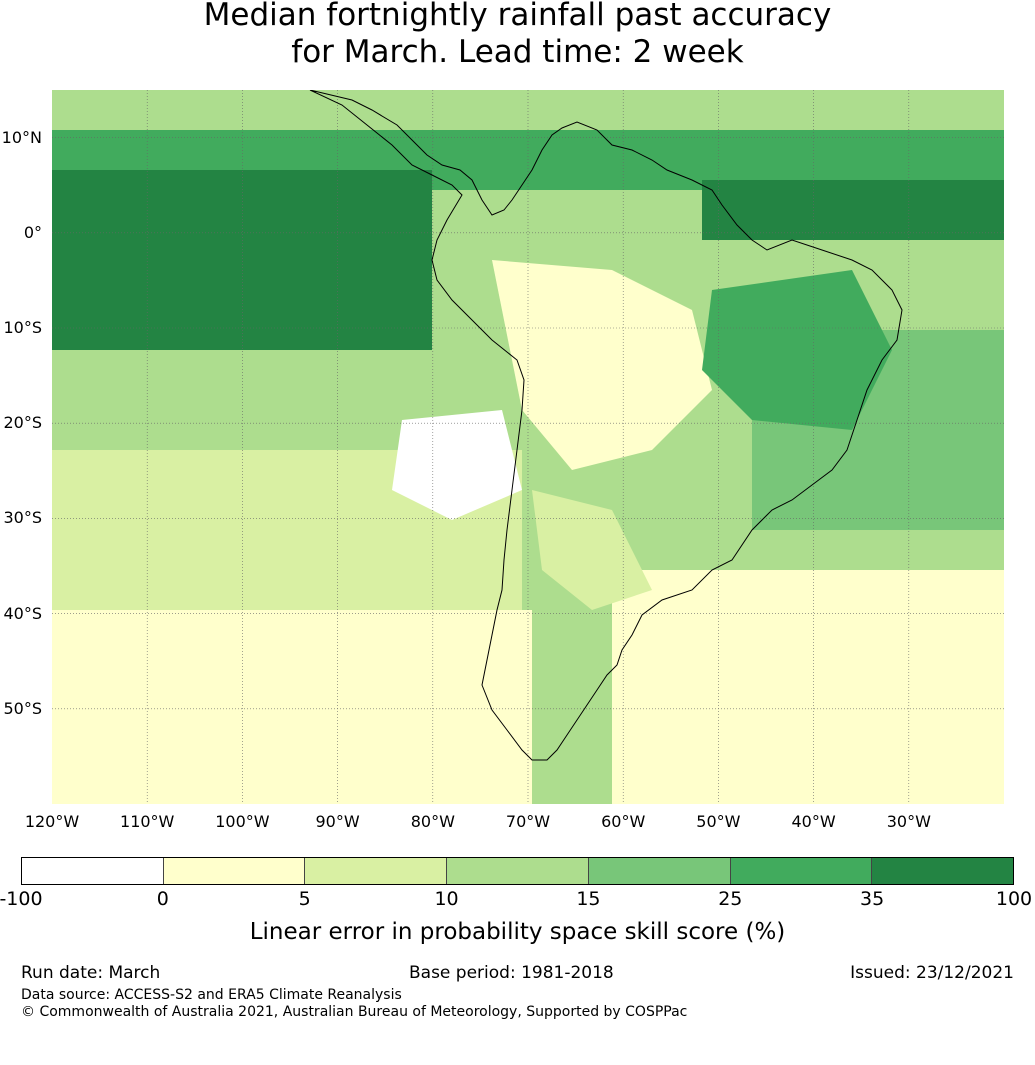 The width and height of the screenshot is (1035, 1065). I want to click on longitude-label: 120°W, so click(52, 821).